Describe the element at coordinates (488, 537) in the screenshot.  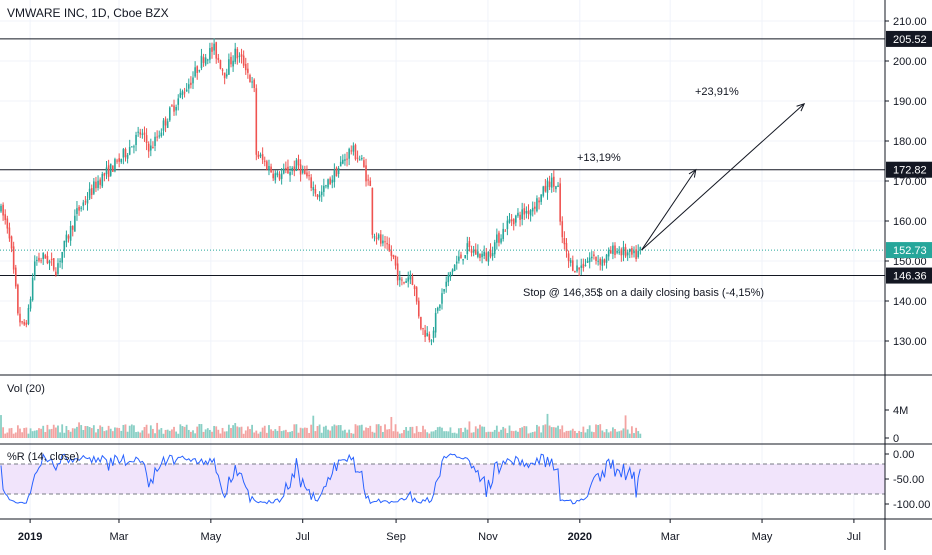
I see `time-tick-label: Nov` at that location.